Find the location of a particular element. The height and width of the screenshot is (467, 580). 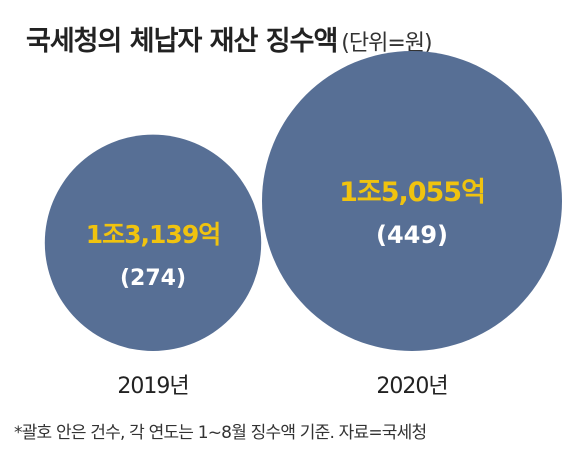

count-label-2020: (449) is located at coordinates (412, 235).